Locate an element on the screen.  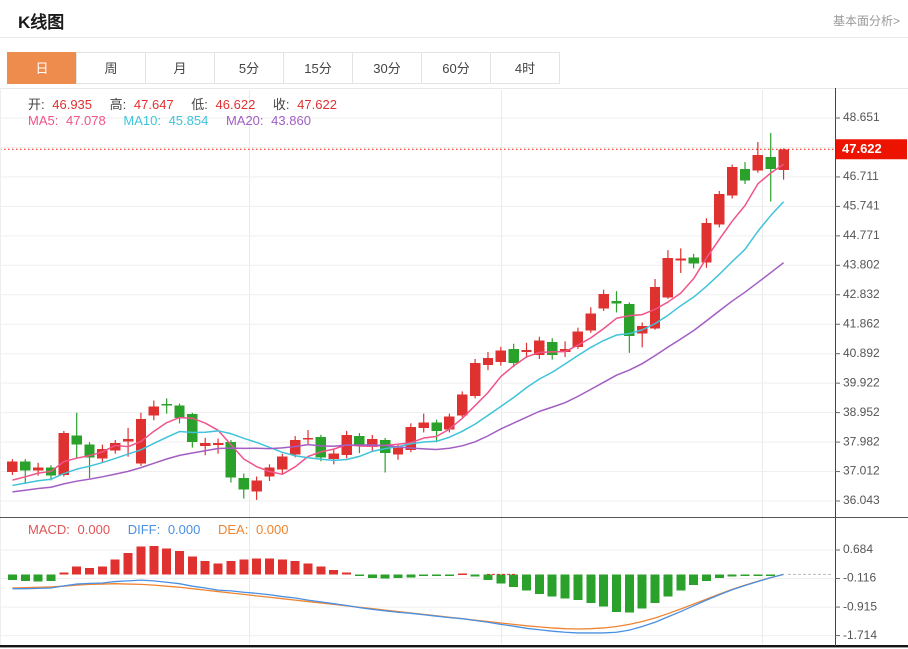
low-label: 低: is located at coordinates (199, 104).